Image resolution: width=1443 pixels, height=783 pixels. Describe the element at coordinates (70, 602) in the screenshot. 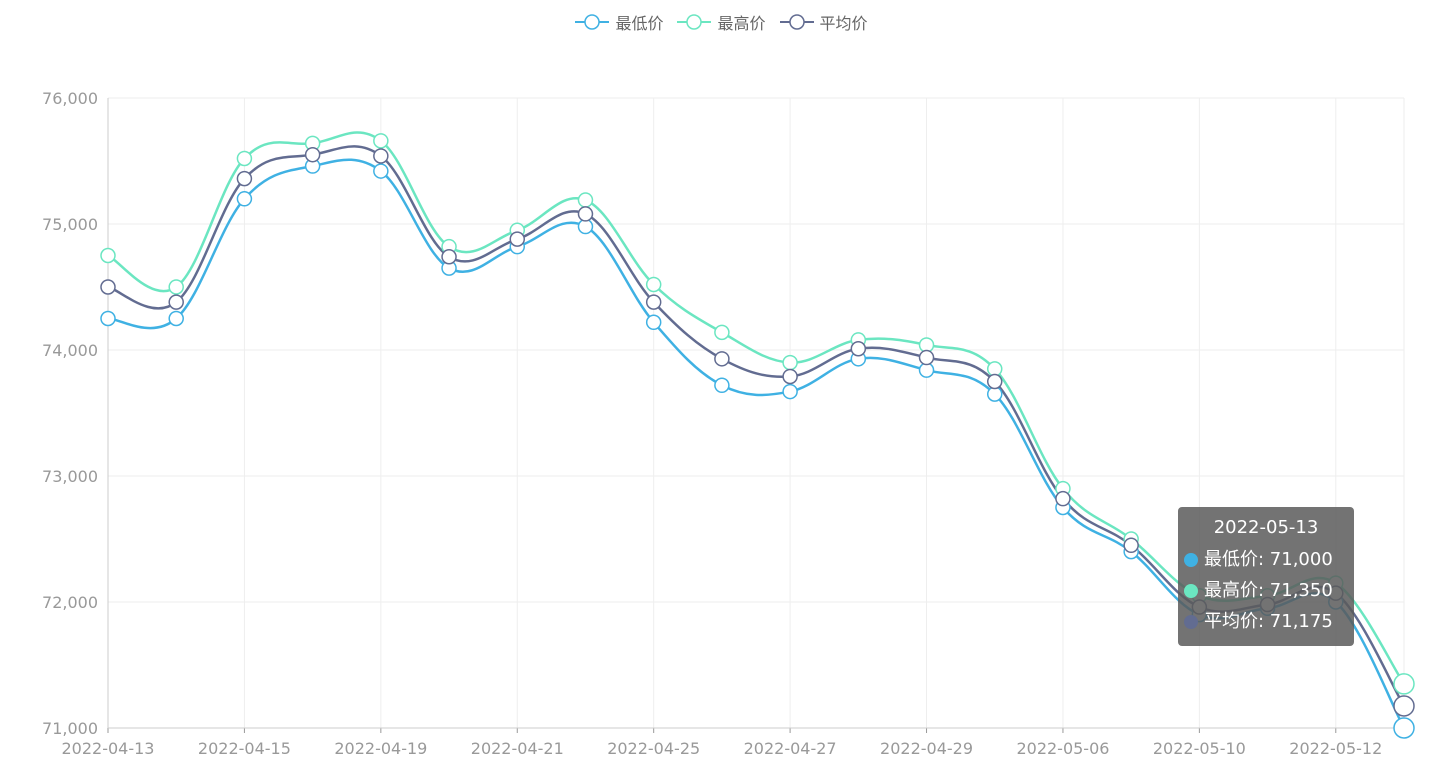

I see `y-tick-label: 72,000` at that location.